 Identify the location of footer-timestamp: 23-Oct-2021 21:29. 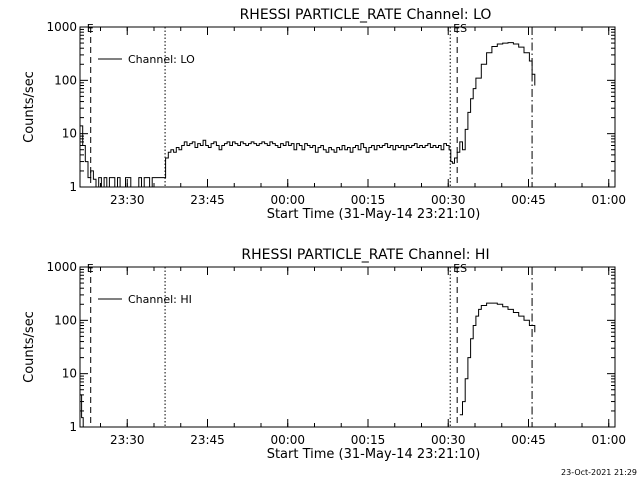
(599, 472).